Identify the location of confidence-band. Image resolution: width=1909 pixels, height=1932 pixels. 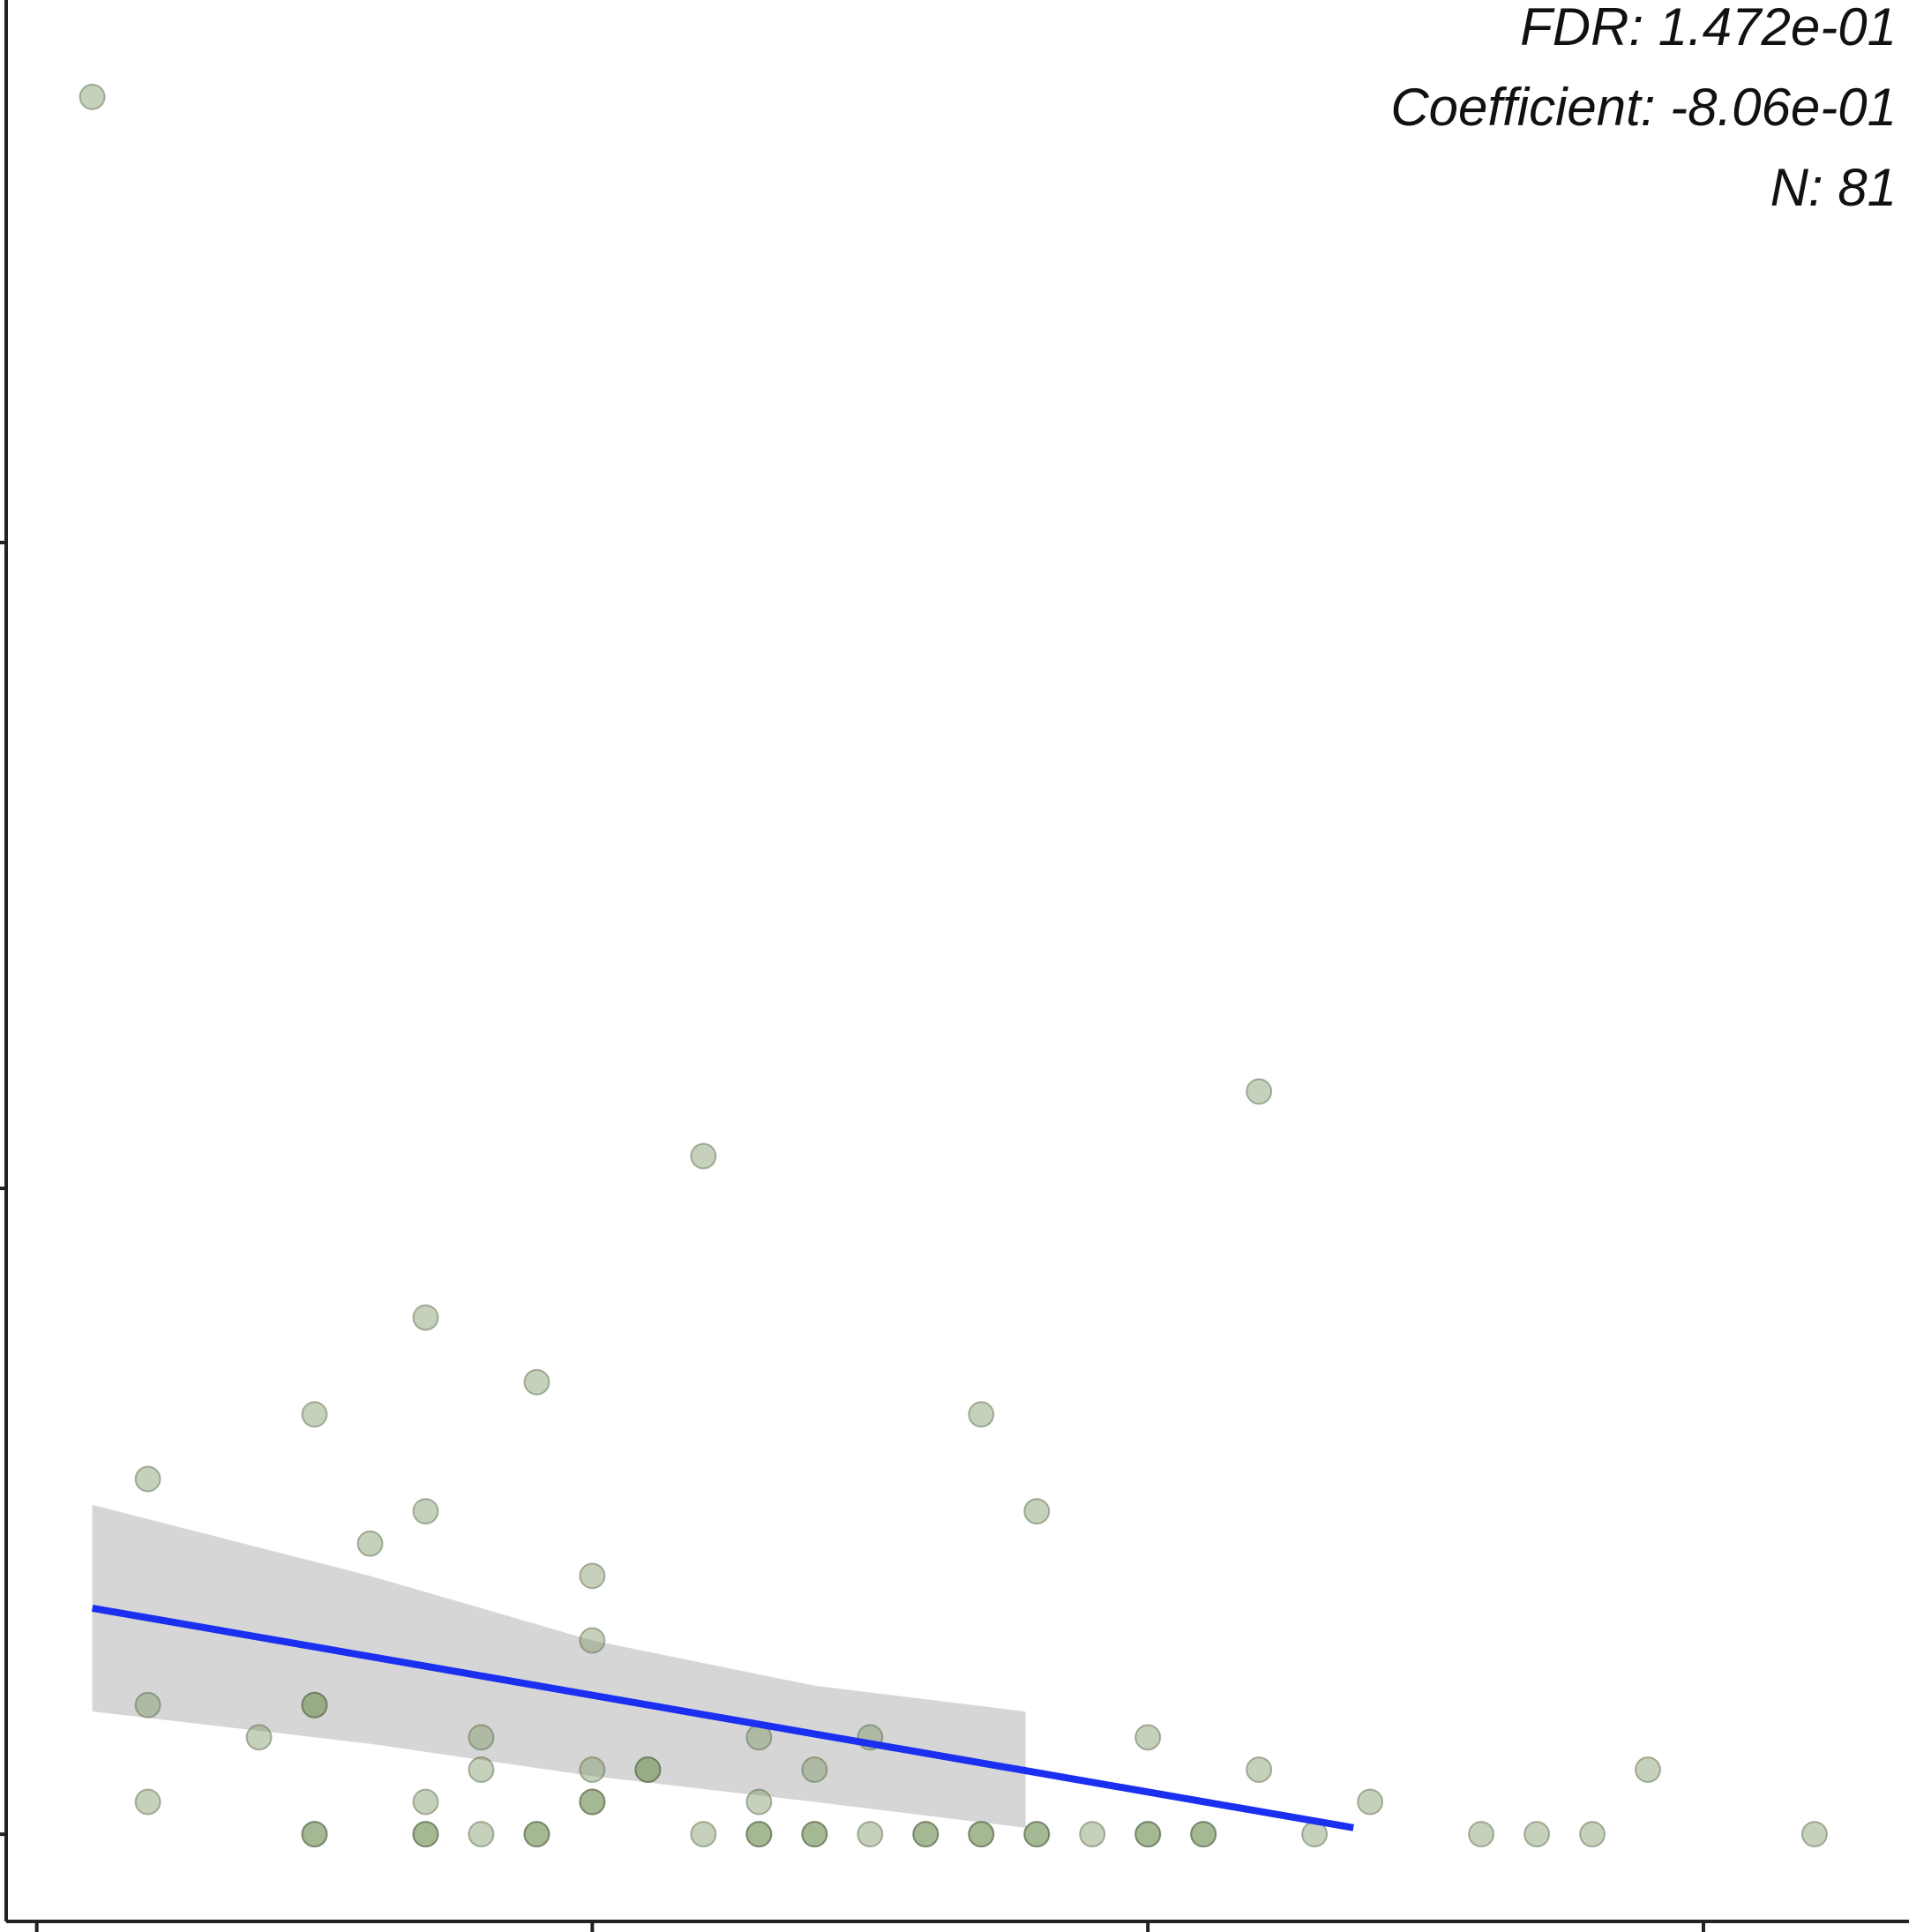
(559, 1666).